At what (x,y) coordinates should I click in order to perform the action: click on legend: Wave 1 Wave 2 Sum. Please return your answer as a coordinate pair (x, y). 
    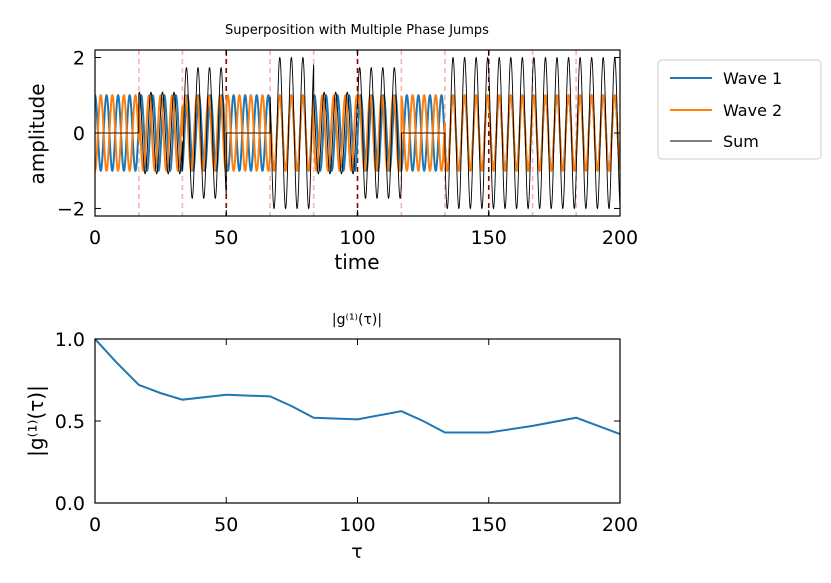
    Looking at the image, I should click on (739, 109).